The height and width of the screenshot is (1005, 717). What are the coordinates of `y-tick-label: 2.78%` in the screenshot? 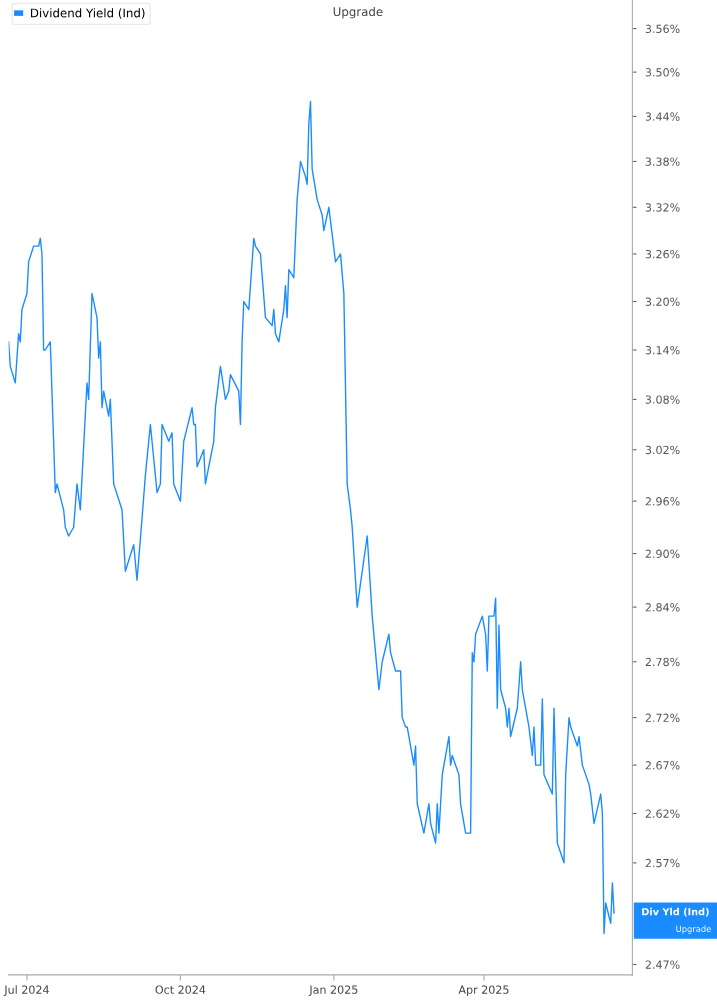 It's located at (662, 662).